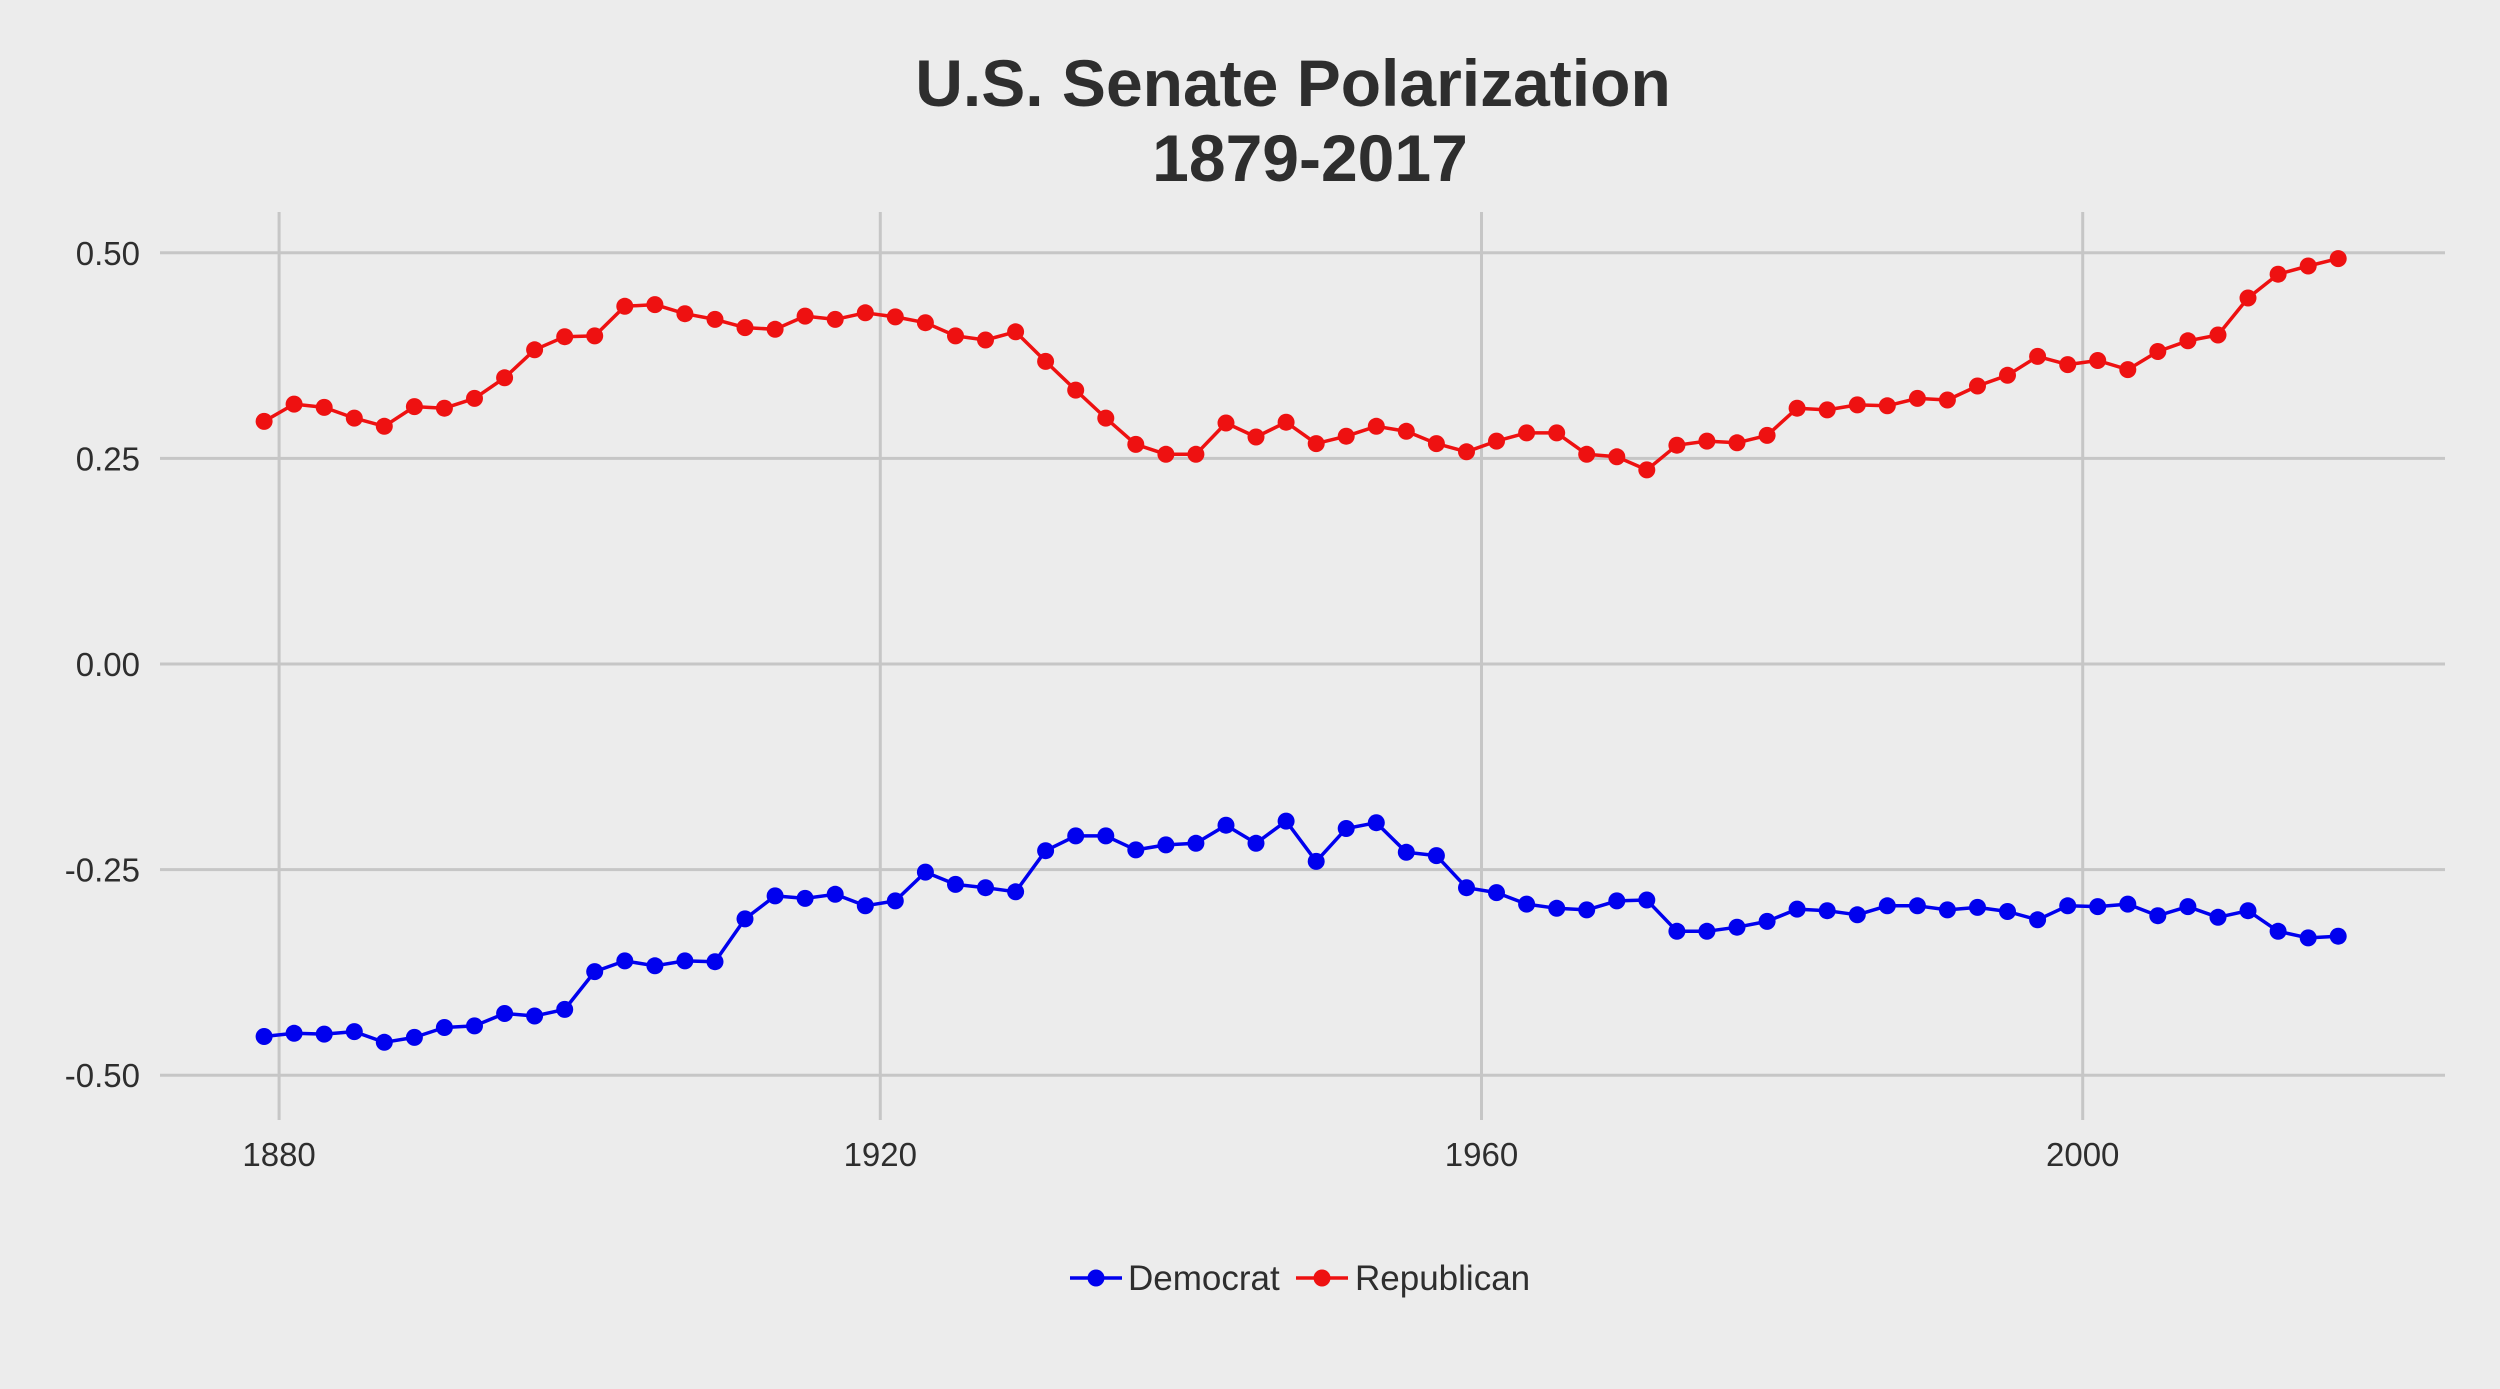 The image size is (2500, 1389). Describe the element at coordinates (1301, 364) in the screenshot. I see `series-republican` at that location.